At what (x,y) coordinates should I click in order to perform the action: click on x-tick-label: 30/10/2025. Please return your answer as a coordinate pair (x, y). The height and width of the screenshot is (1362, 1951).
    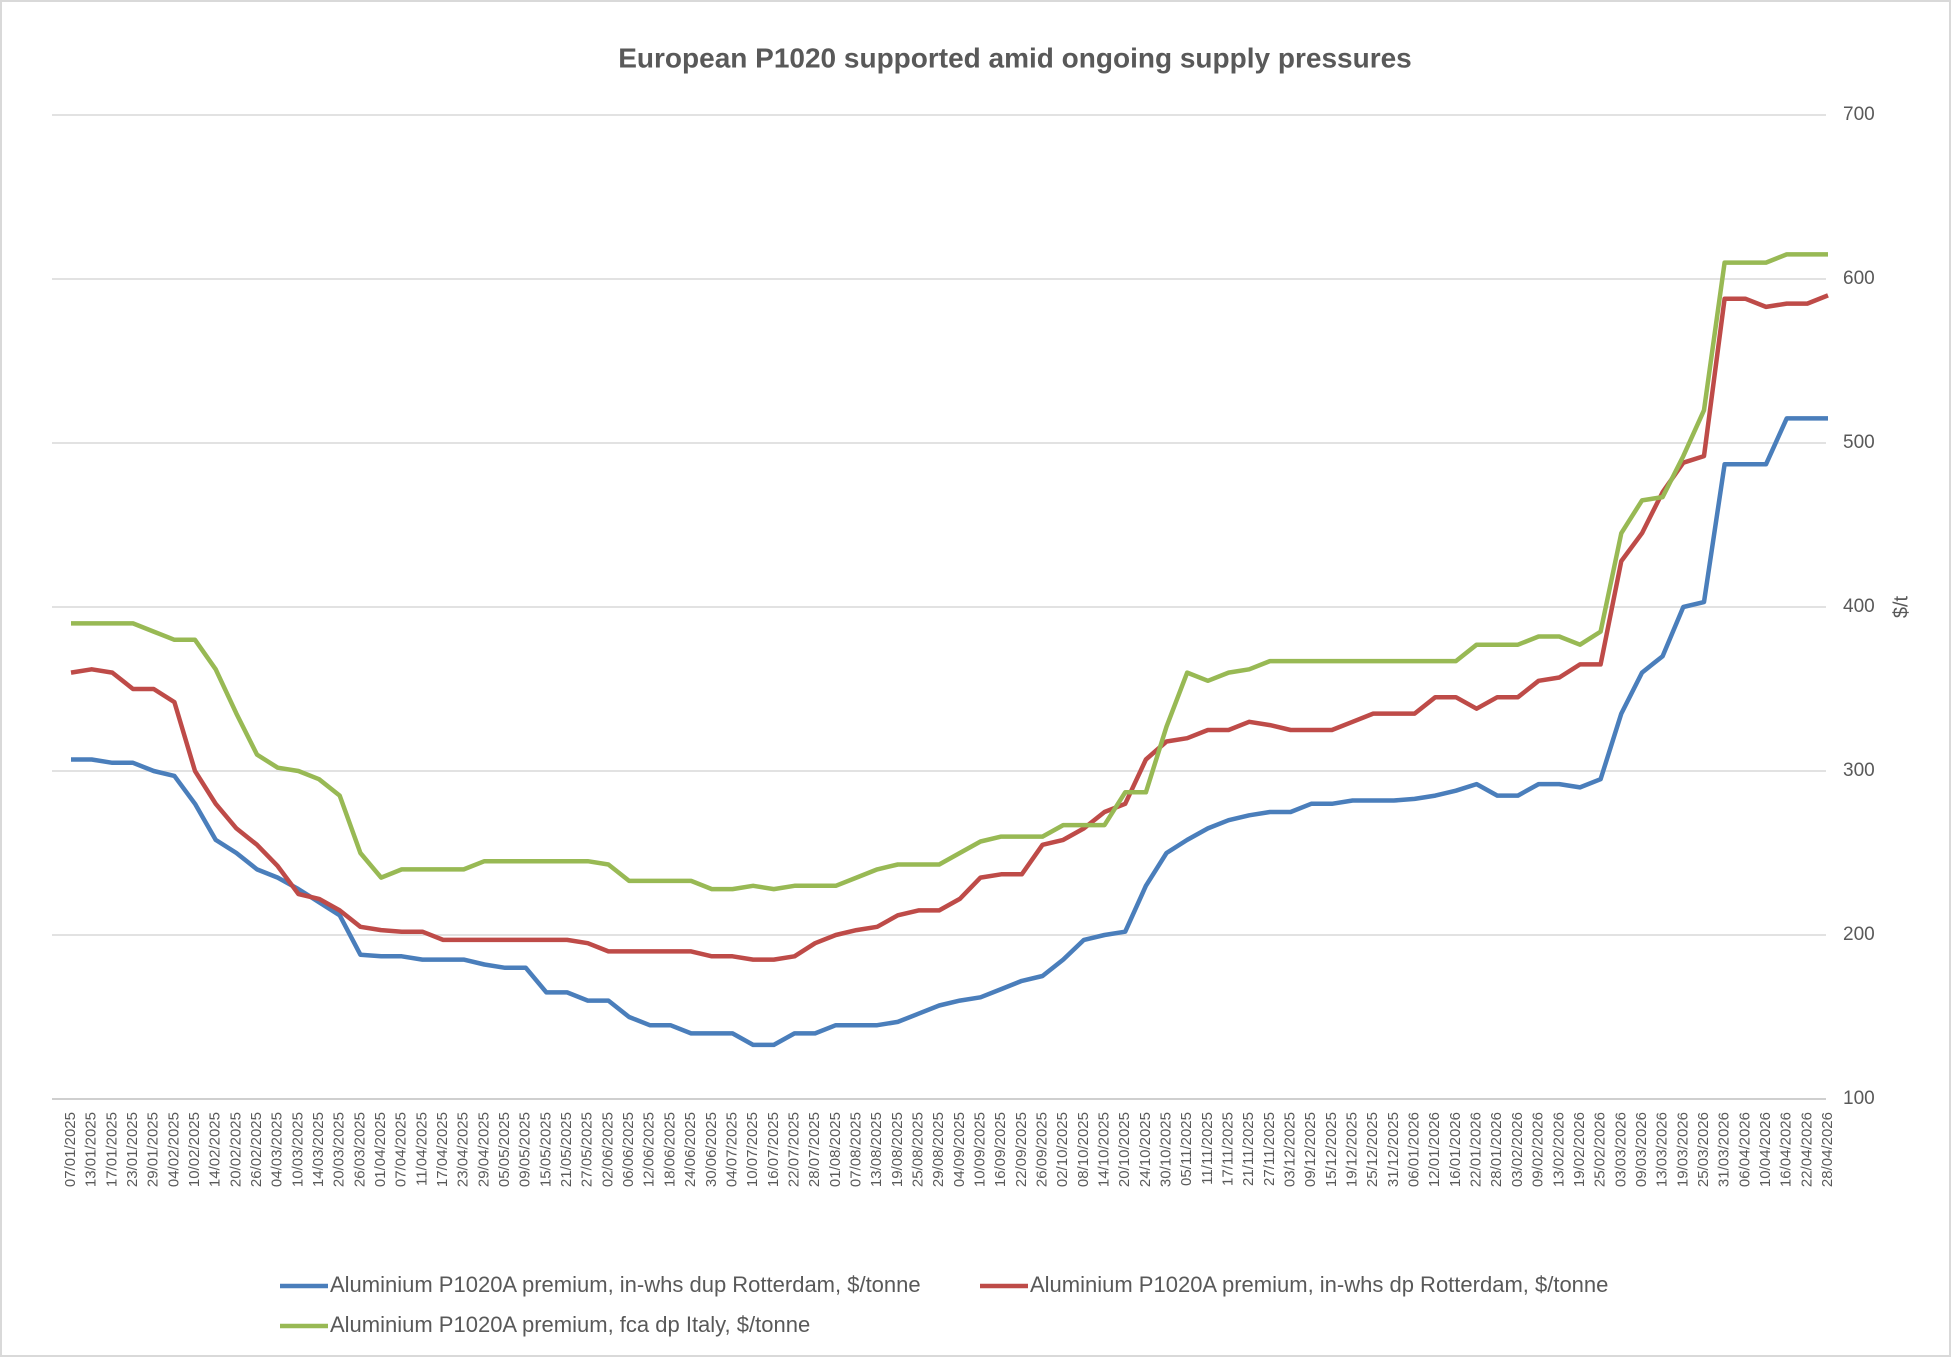
    Looking at the image, I should click on (1166, 1149).